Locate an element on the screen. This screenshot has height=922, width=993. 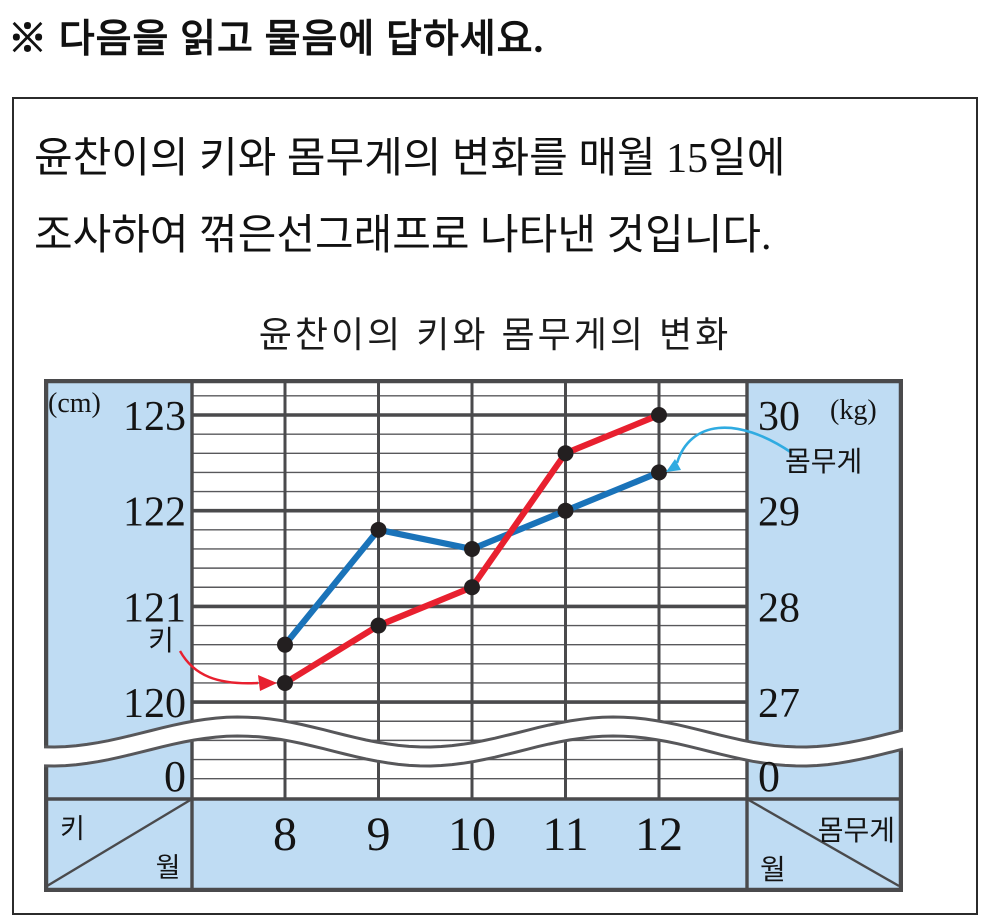
month-label: 9 is located at coordinates (379, 834).